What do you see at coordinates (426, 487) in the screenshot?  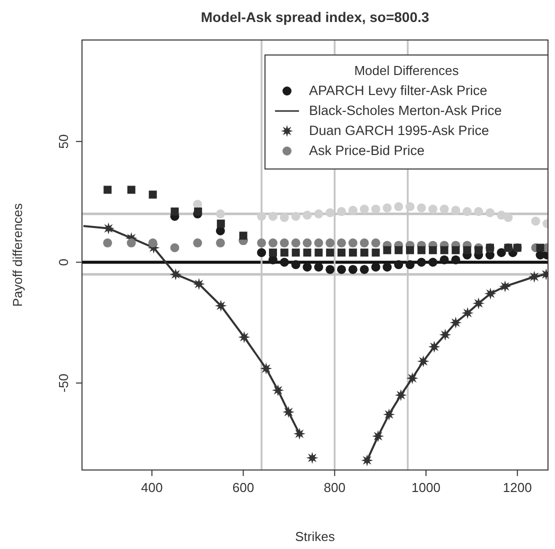 I see `x-tick-label: 1000` at bounding box center [426, 487].